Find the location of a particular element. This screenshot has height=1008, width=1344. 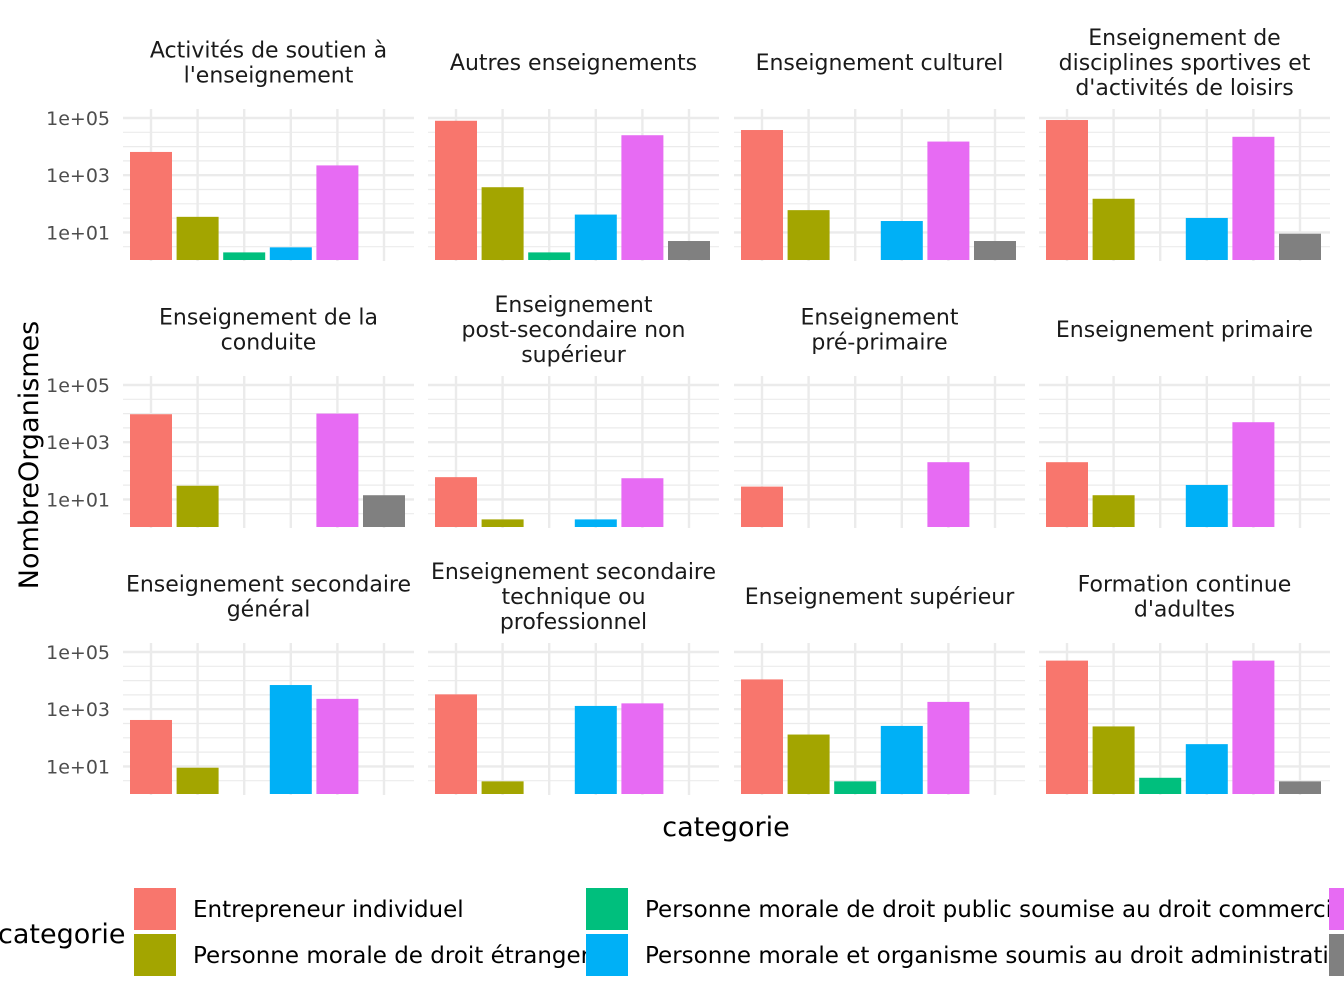

facet-panel: Enseignement primaire is located at coordinates (1184, 423).